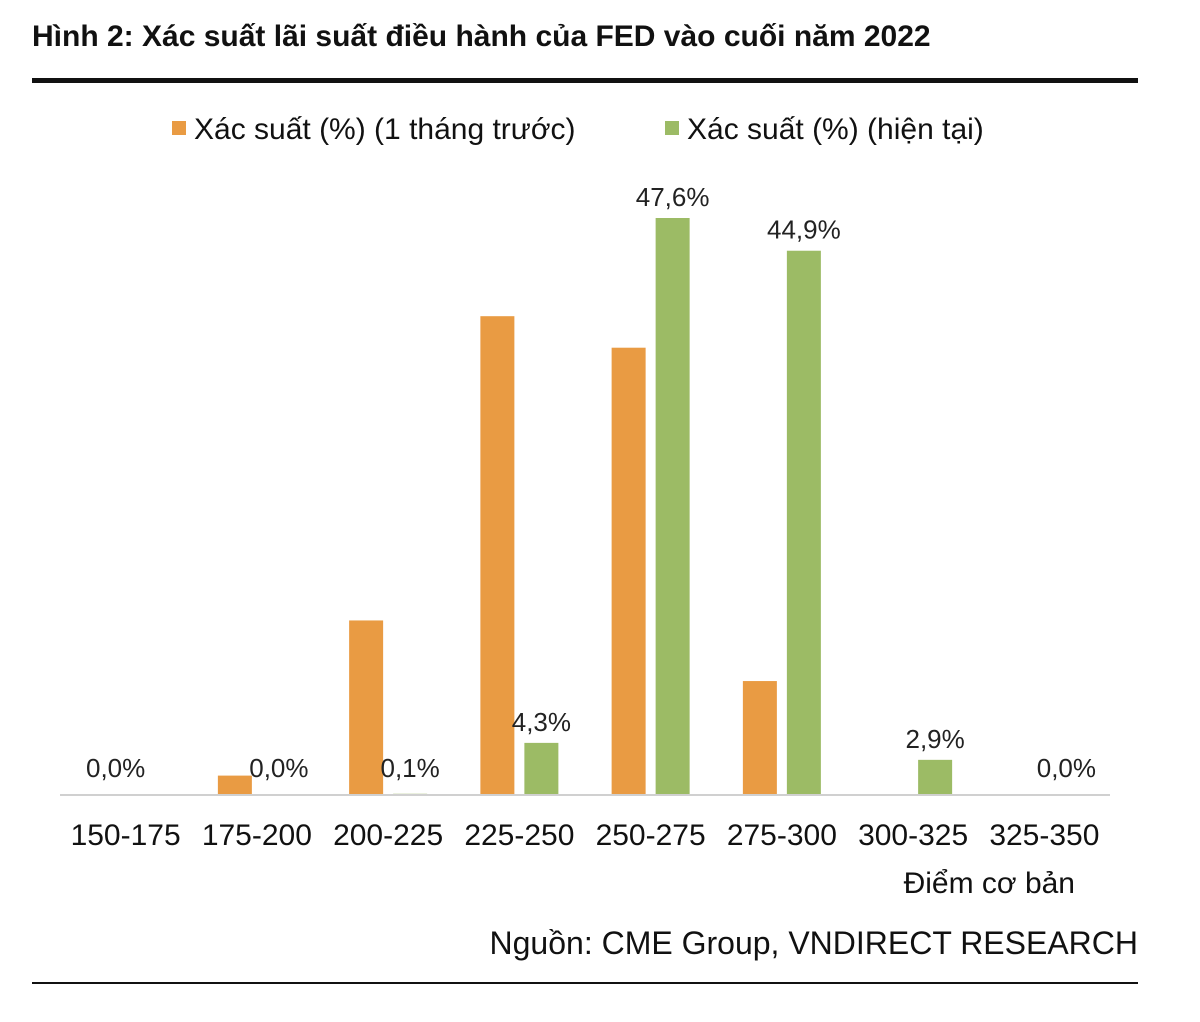 Image resolution: width=1200 pixels, height=1022 pixels. Describe the element at coordinates (804, 230) in the screenshot. I see `data-label: 44,9%` at that location.